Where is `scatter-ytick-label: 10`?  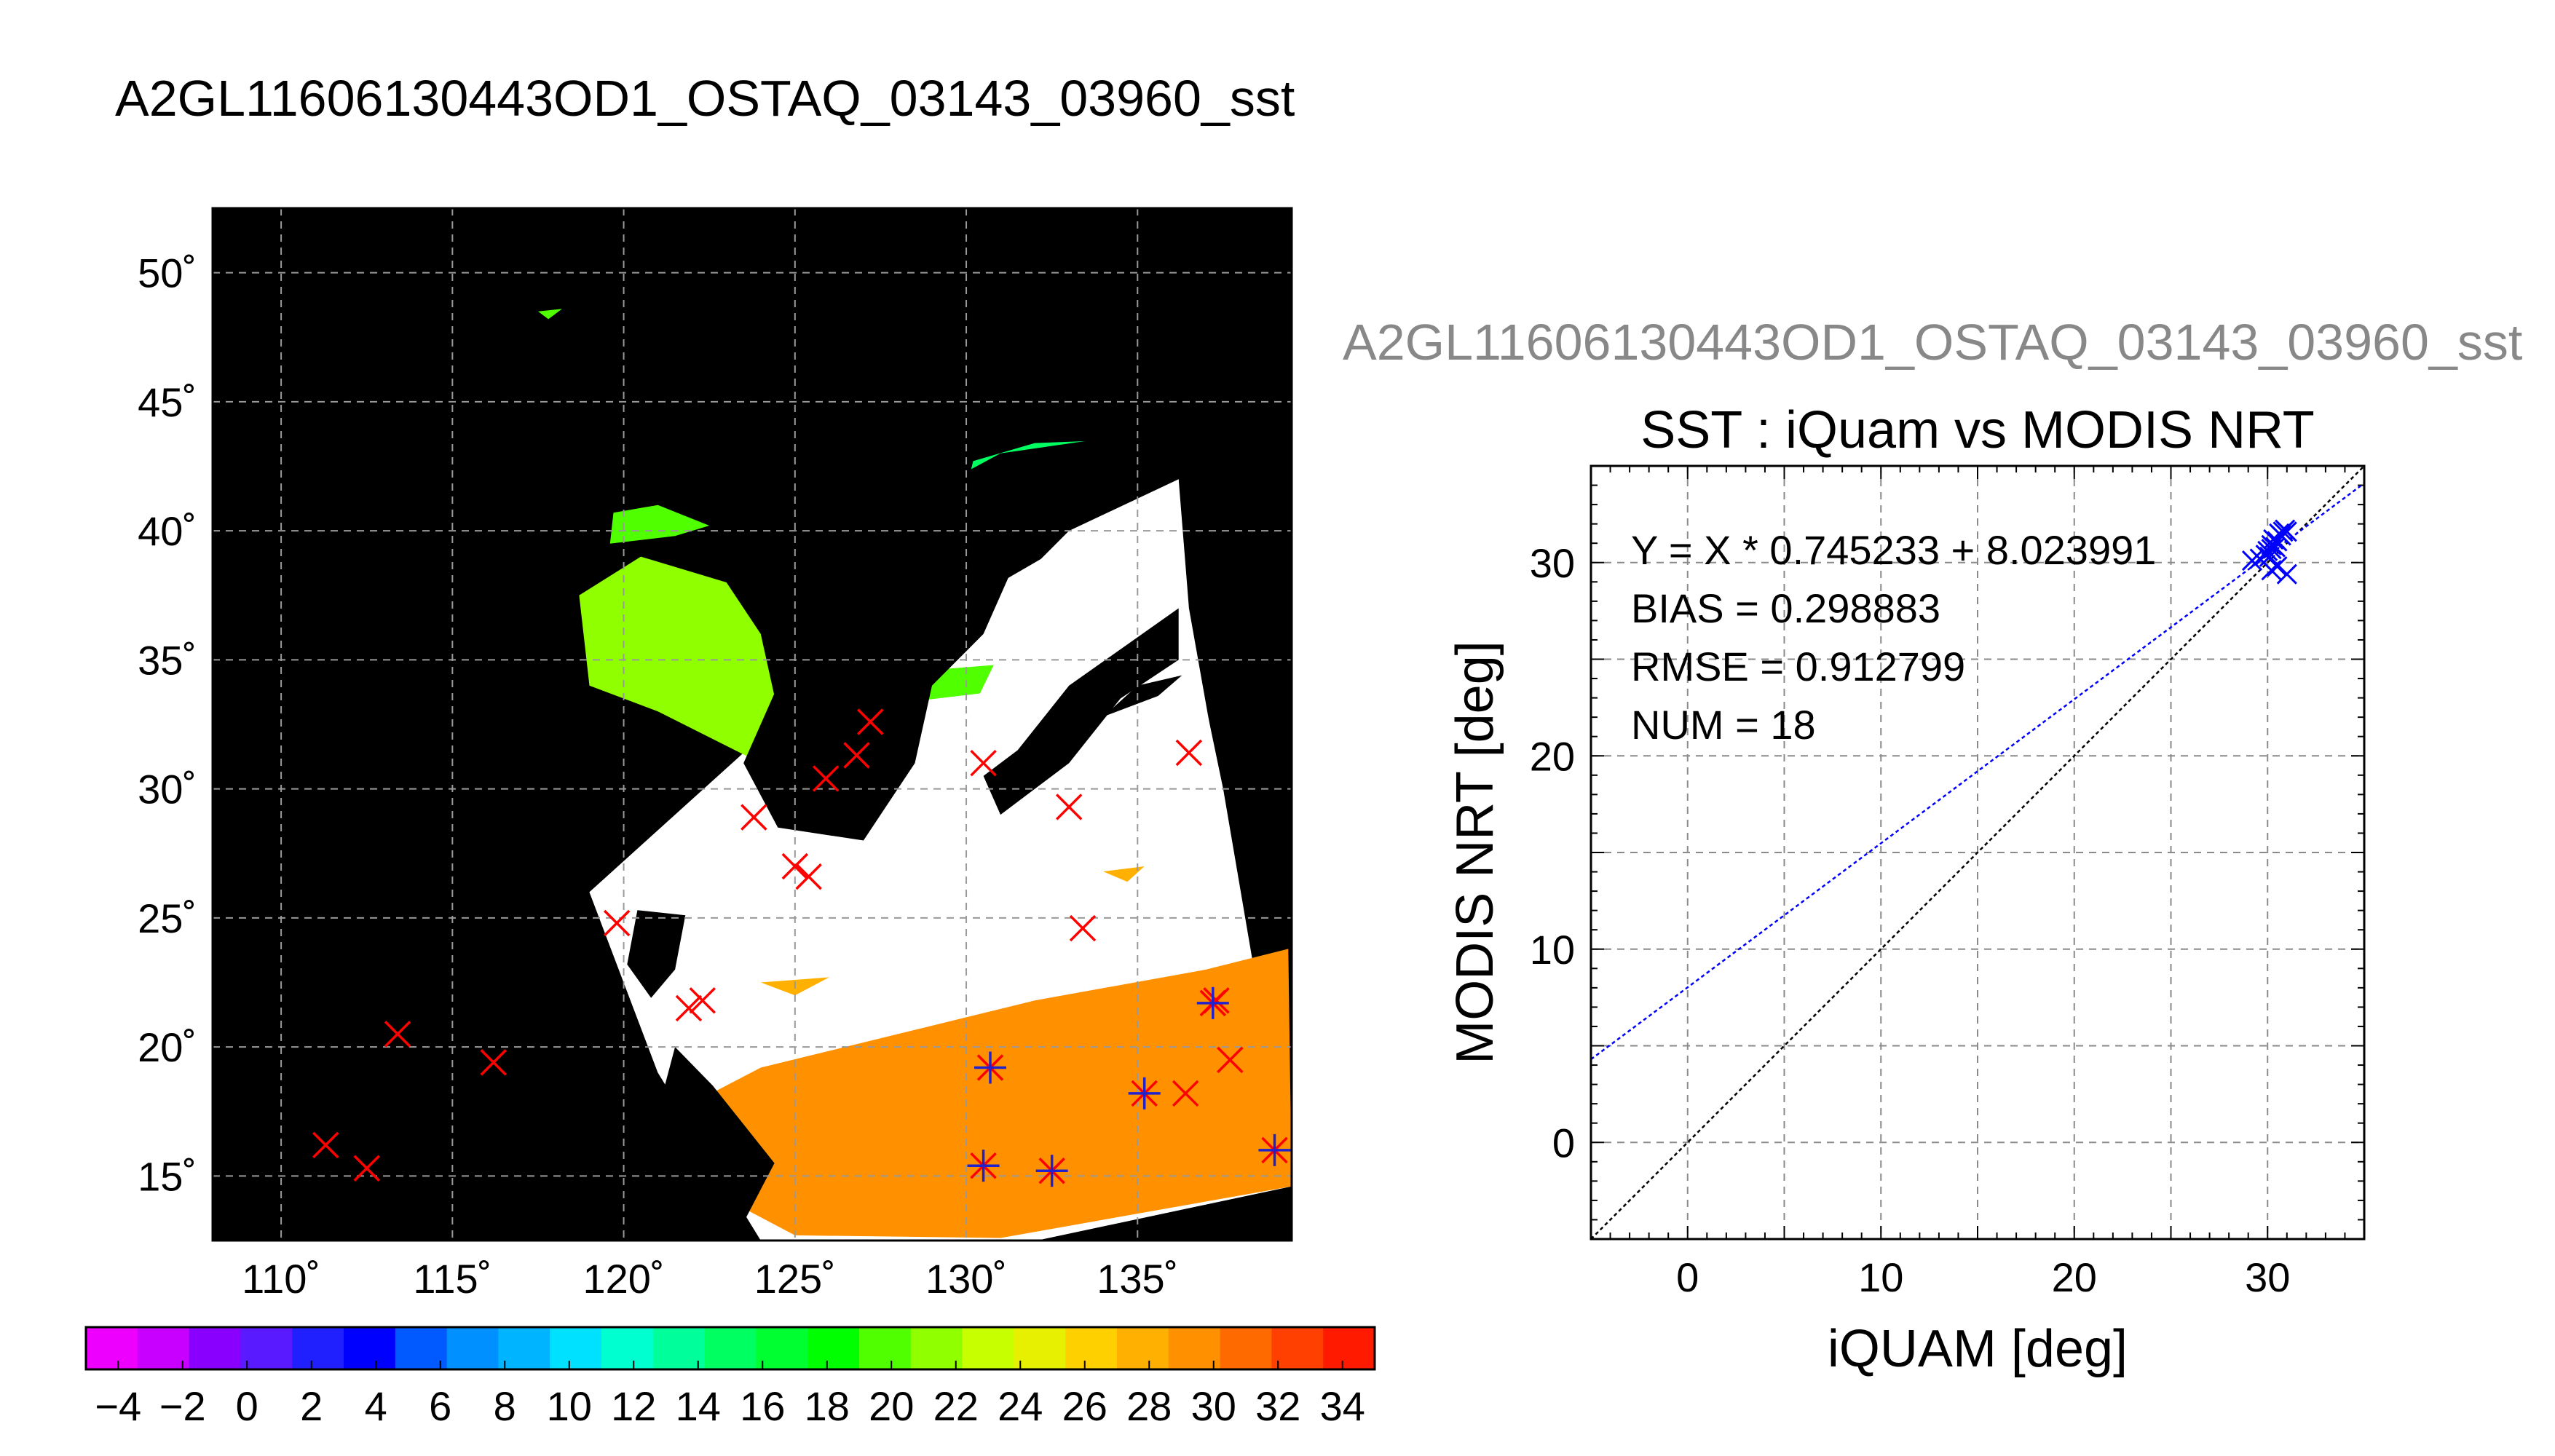
scatter-ytick-label: 10 is located at coordinates (1552, 950).